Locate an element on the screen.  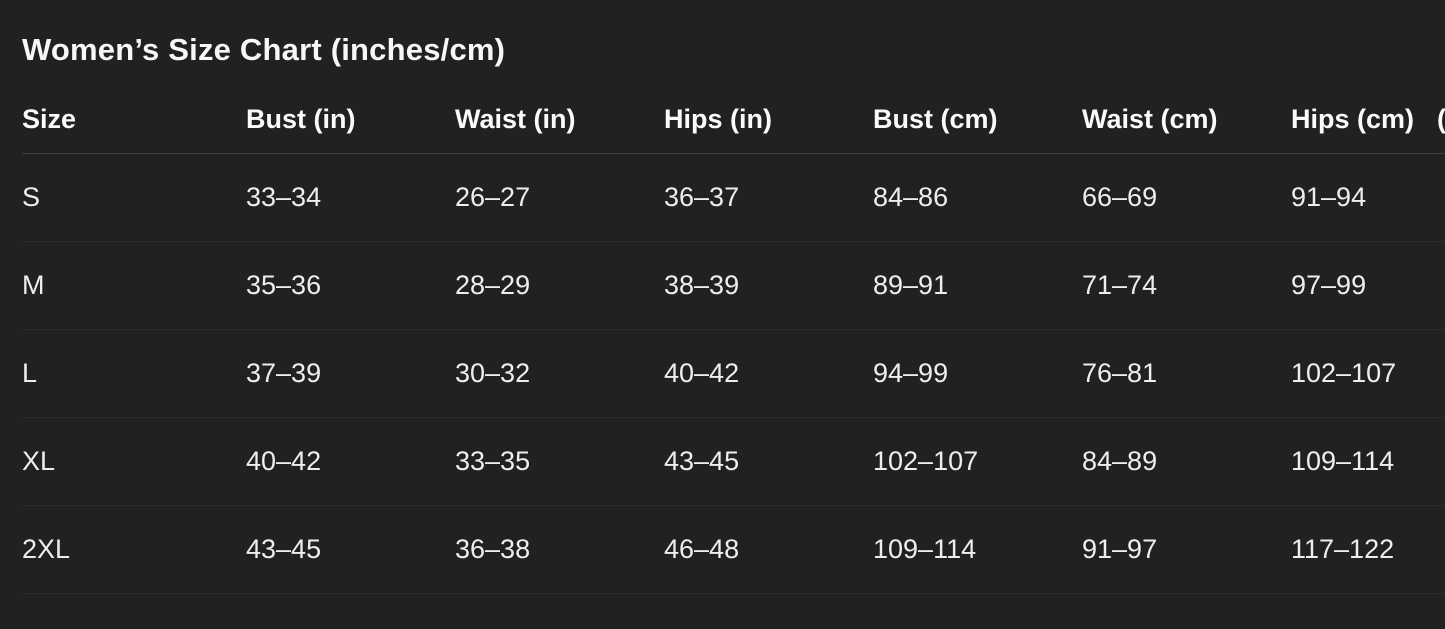
column-header: Waist (cm) is located at coordinates (1186, 112).